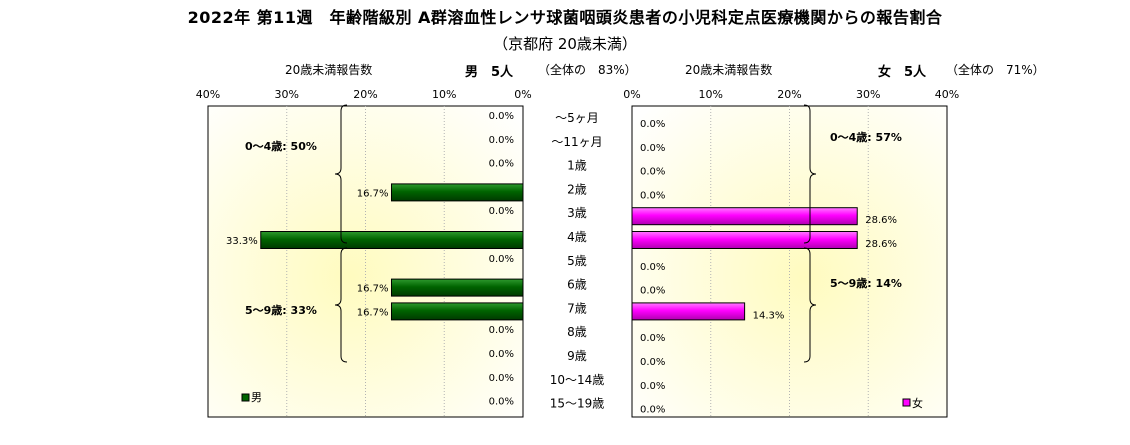  What do you see at coordinates (866, 137) in the screenshot?
I see `right-brace-label-0-4: 0～4歳: 57%` at bounding box center [866, 137].